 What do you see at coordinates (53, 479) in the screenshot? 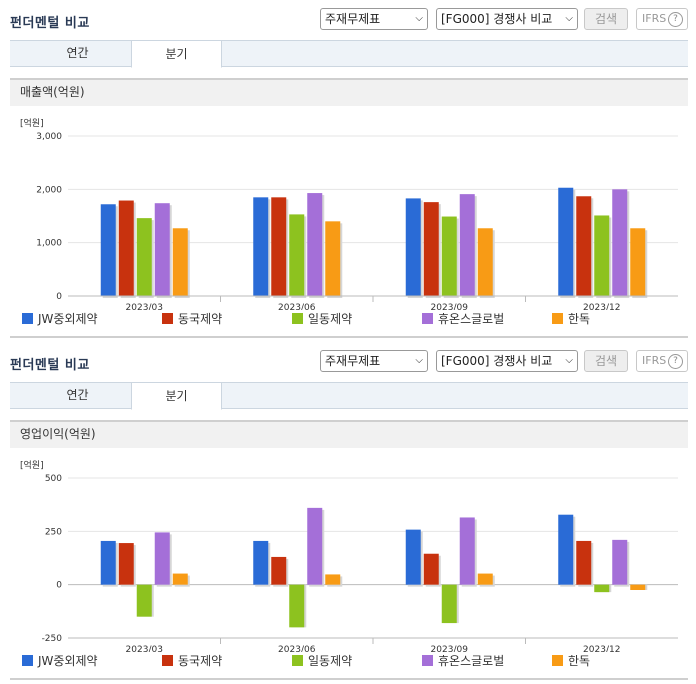
I see `y-tick-label: 500` at bounding box center [53, 479].